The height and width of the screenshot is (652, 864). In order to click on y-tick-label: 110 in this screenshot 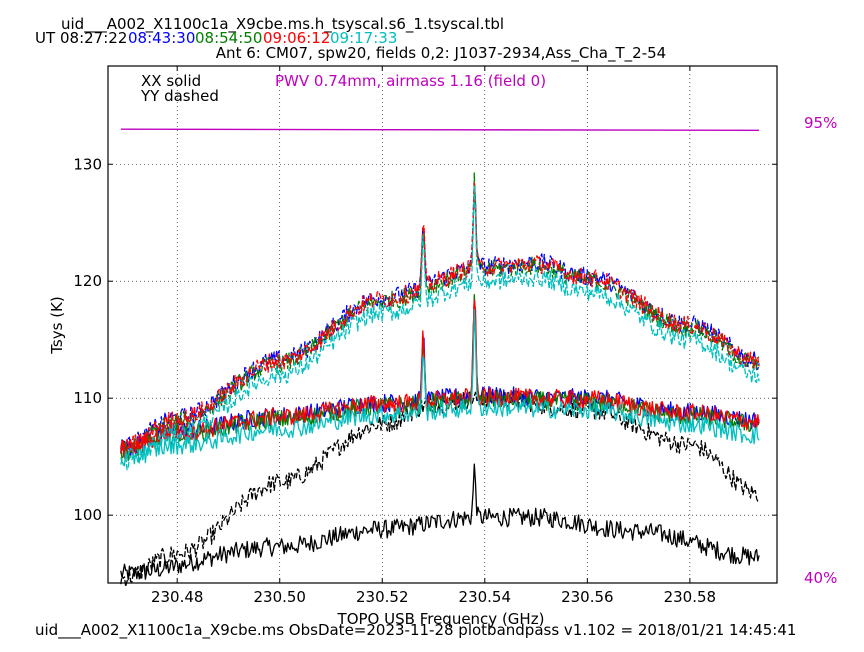, I will do `click(87, 398)`.